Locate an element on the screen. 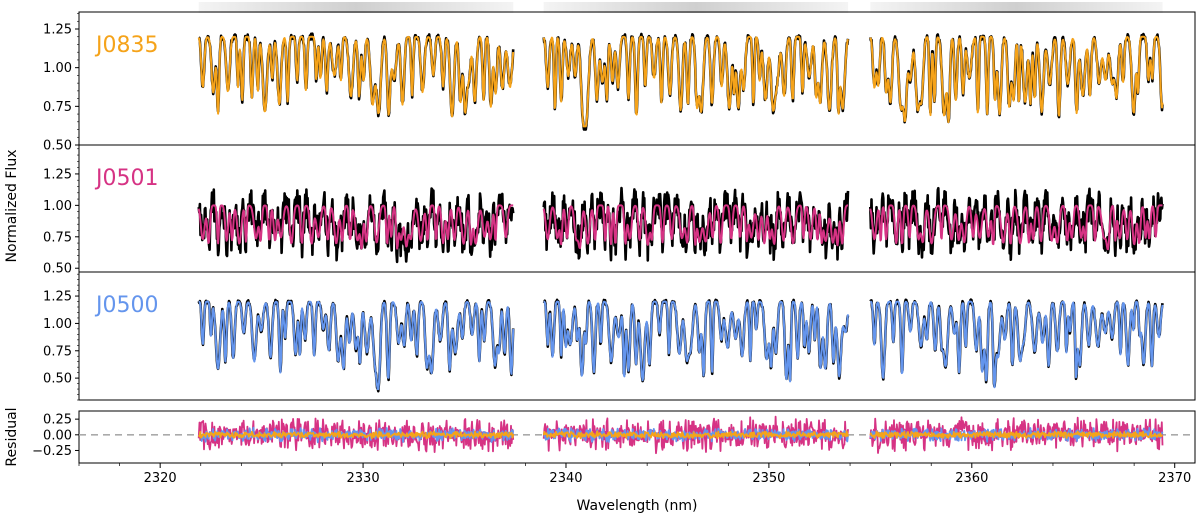 The height and width of the screenshot is (517, 1200). y-axis-title: Normalized Flux is located at coordinates (12, 206).